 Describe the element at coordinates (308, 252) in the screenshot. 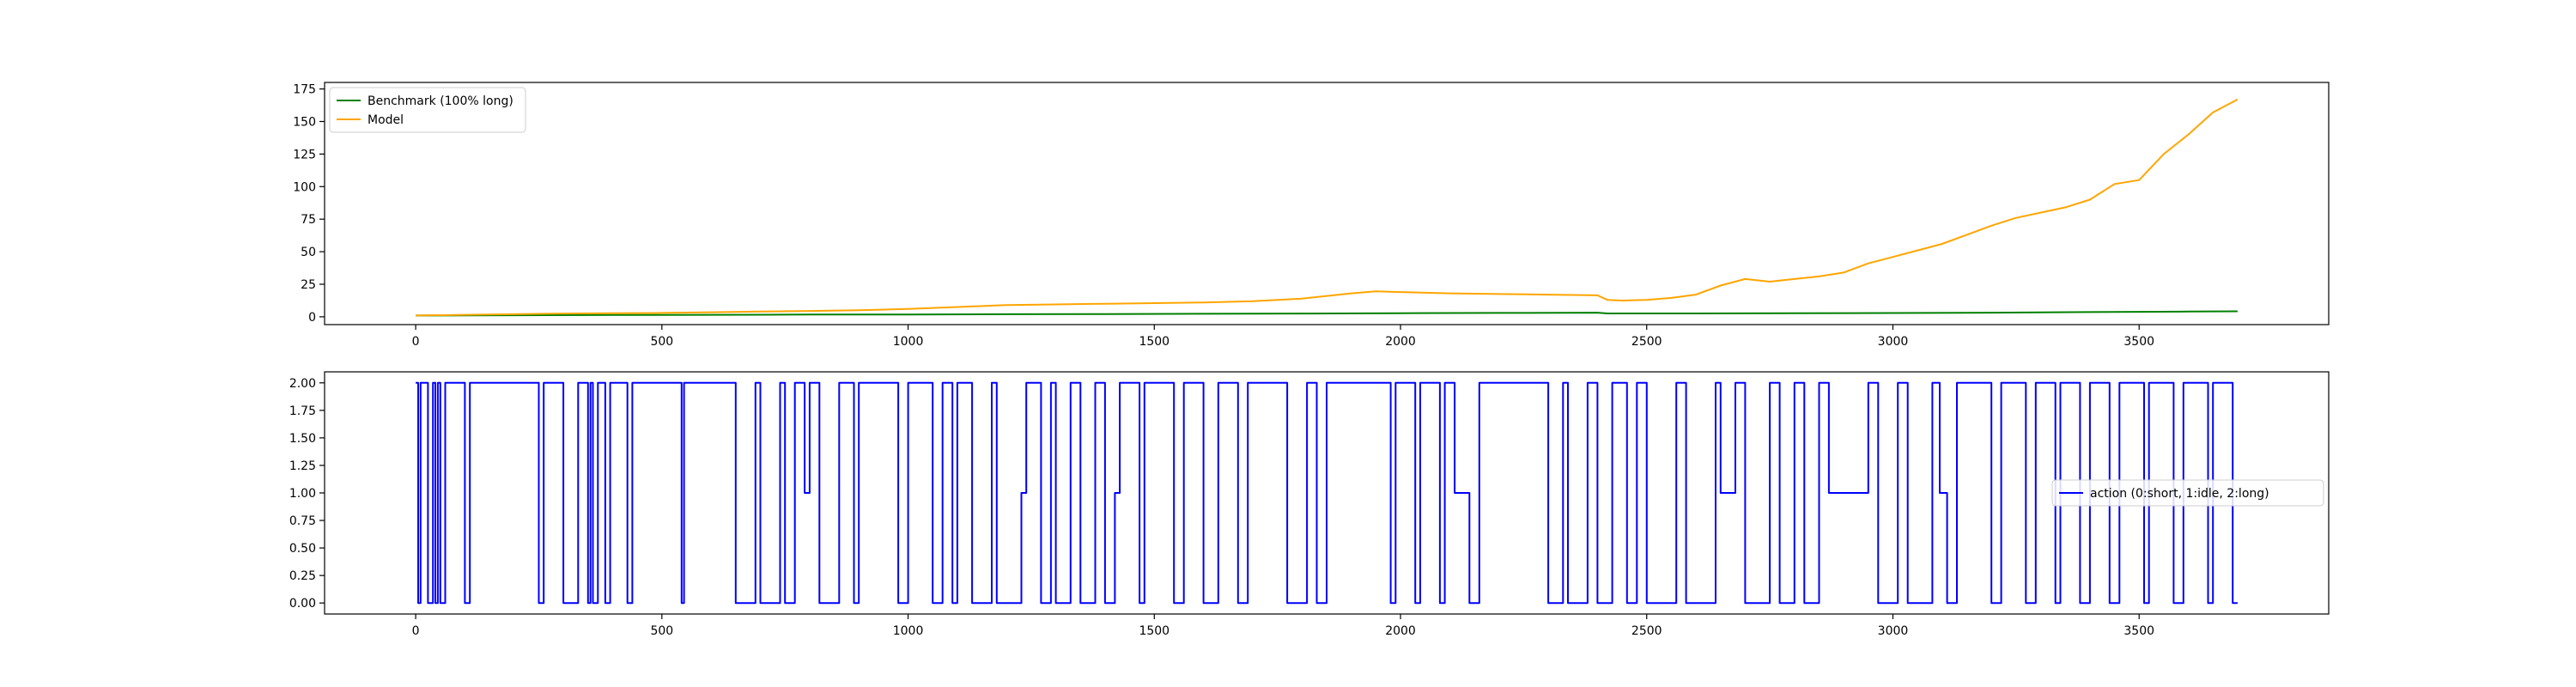

I see `y-tick-label: 50` at that location.